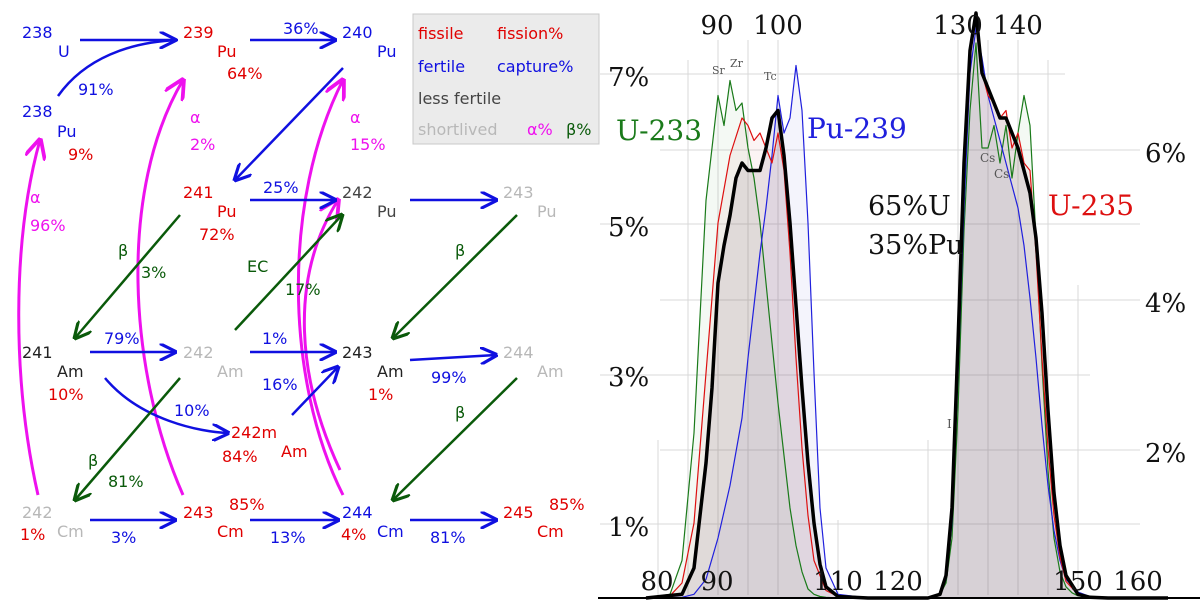 This screenshot has height=600, width=1200. I want to click on element-label-tc: Tc, so click(770, 76).